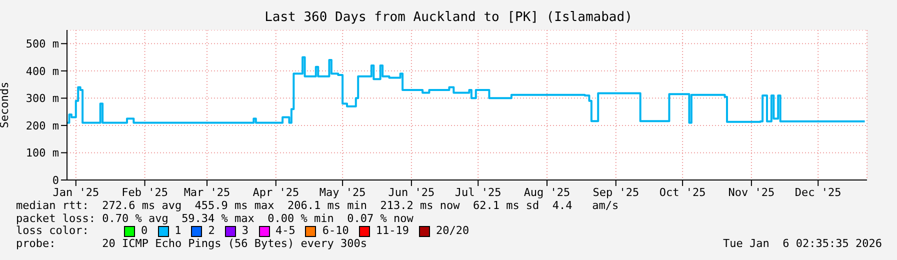 Image resolution: width=897 pixels, height=260 pixels. What do you see at coordinates (245, 231) in the screenshot?
I see `text: 3` at bounding box center [245, 231].